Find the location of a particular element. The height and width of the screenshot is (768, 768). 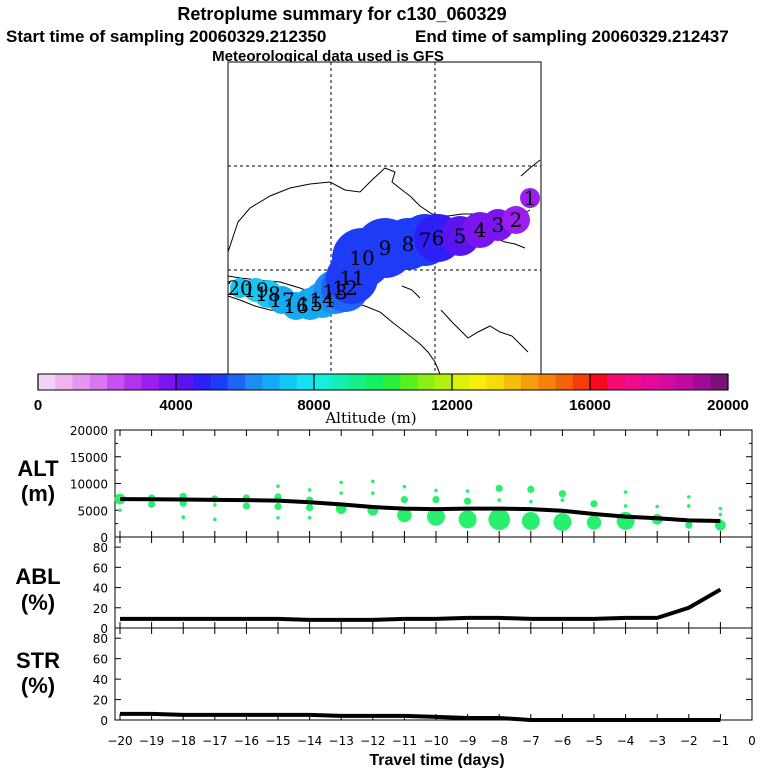

colorbar-tick-label: 16000 is located at coordinates (590, 405).